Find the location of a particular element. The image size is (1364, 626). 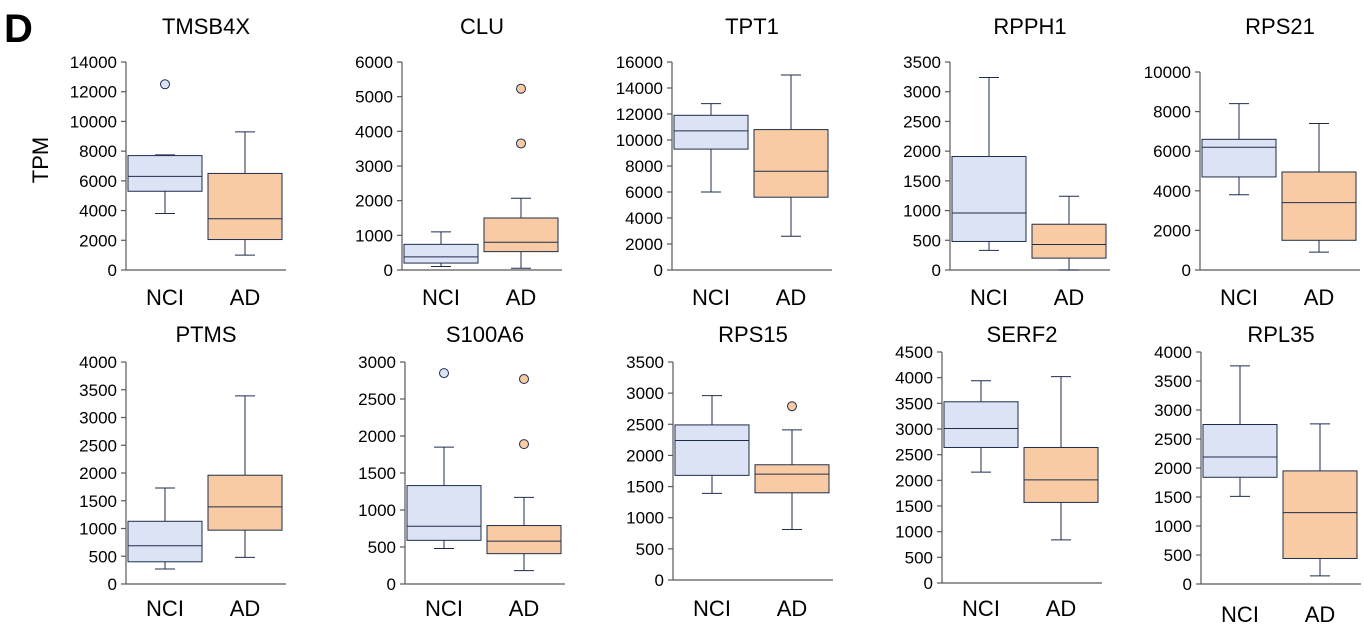

nci-outlier-point is located at coordinates (444, 373).